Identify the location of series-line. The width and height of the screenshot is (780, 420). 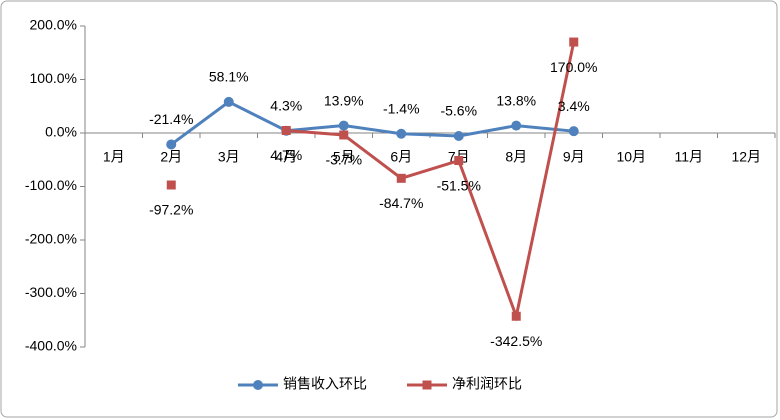
(372, 123).